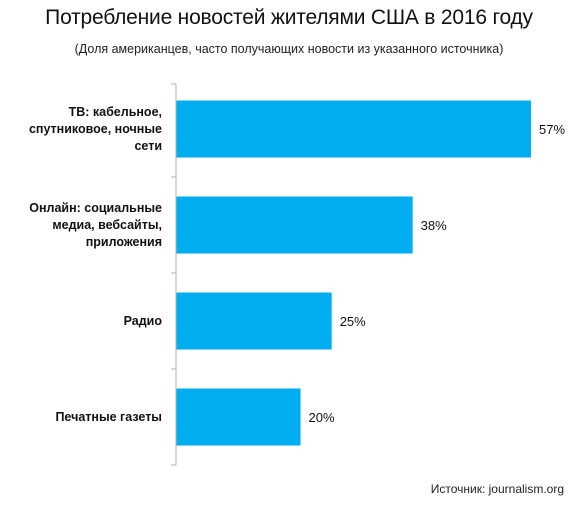  I want to click on category-label-2-line-0: Радио, so click(143, 321).